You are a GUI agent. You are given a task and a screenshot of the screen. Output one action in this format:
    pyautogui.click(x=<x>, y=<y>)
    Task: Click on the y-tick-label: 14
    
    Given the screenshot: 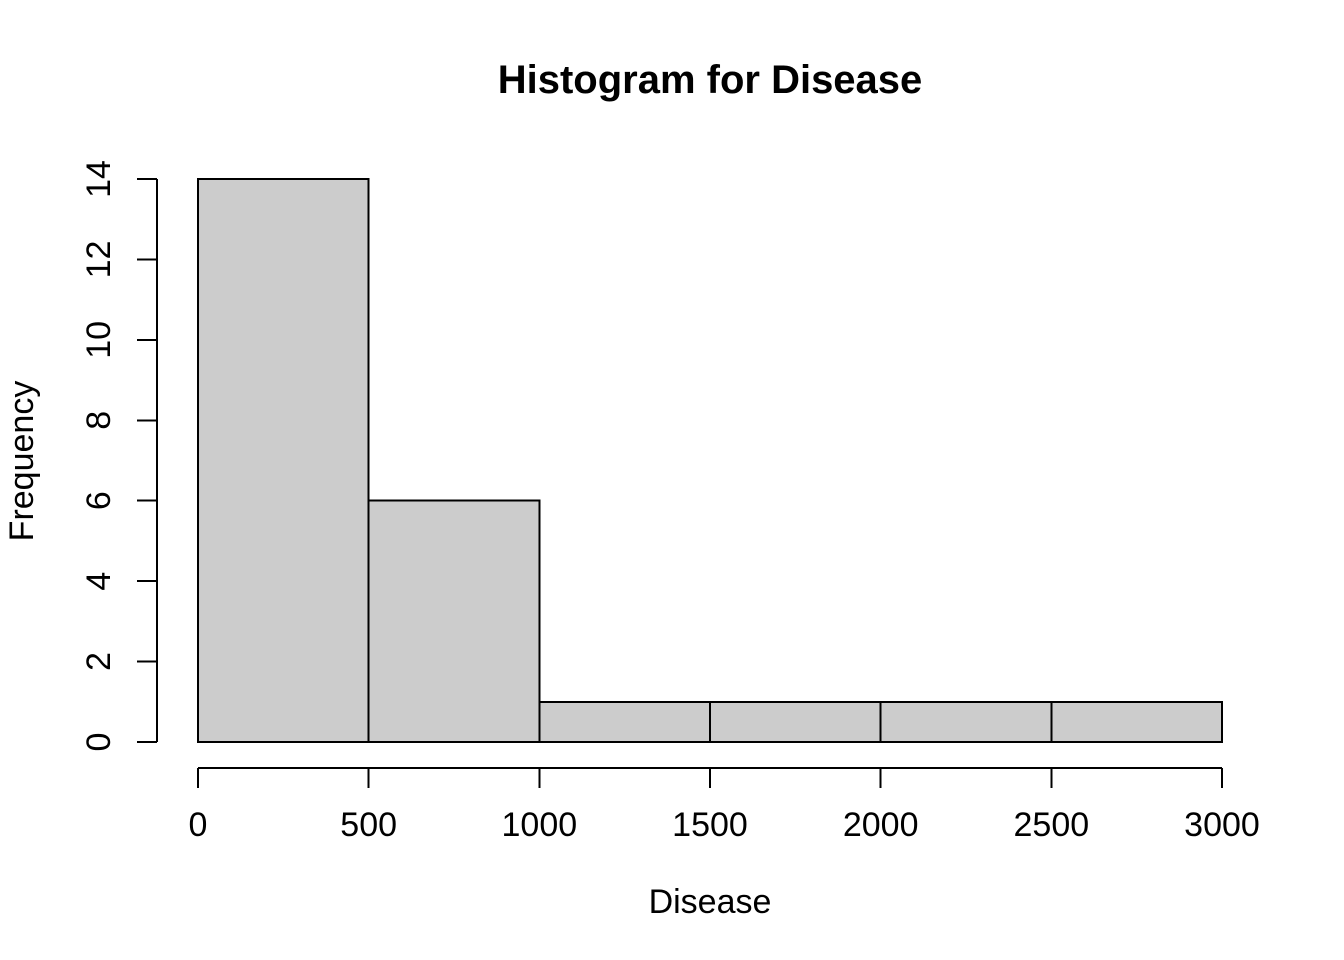 What is the action you would take?
    pyautogui.click(x=99, y=179)
    